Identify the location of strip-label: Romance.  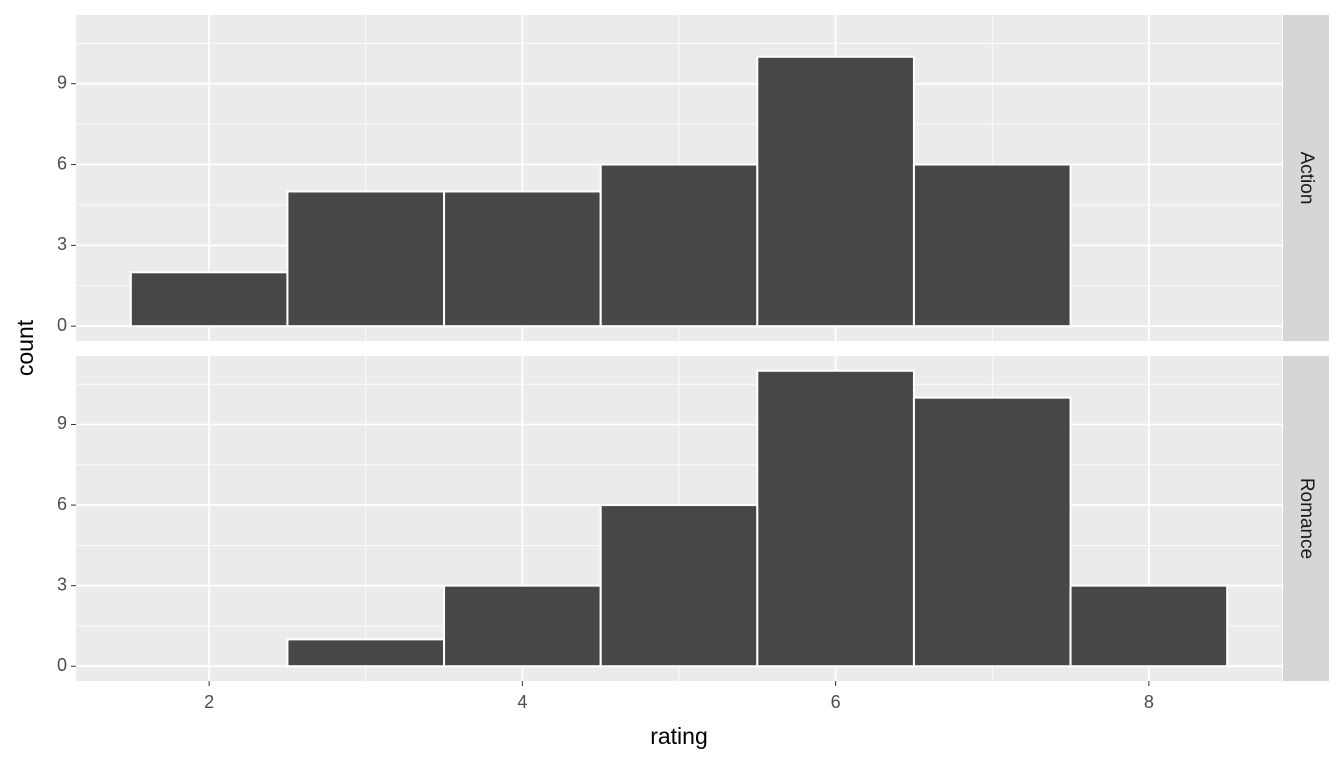
(1306, 518).